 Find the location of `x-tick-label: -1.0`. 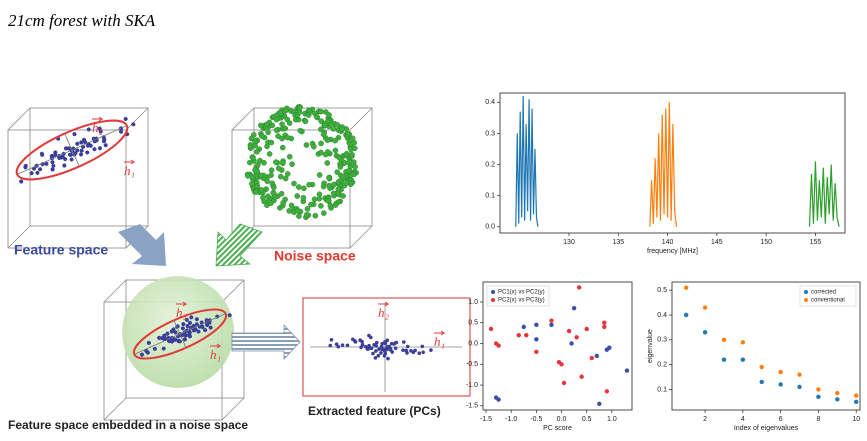

x-tick-label: -1.0 is located at coordinates (511, 419).